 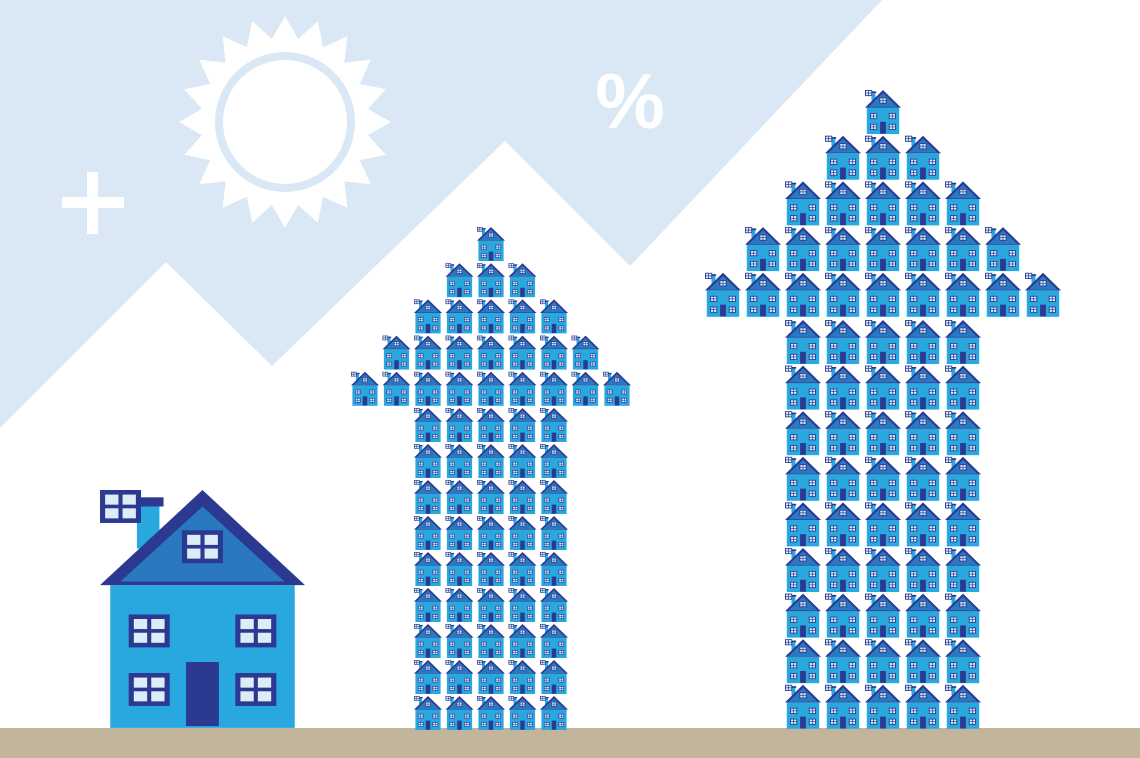 I want to click on sun-icon, so click(x=285, y=122).